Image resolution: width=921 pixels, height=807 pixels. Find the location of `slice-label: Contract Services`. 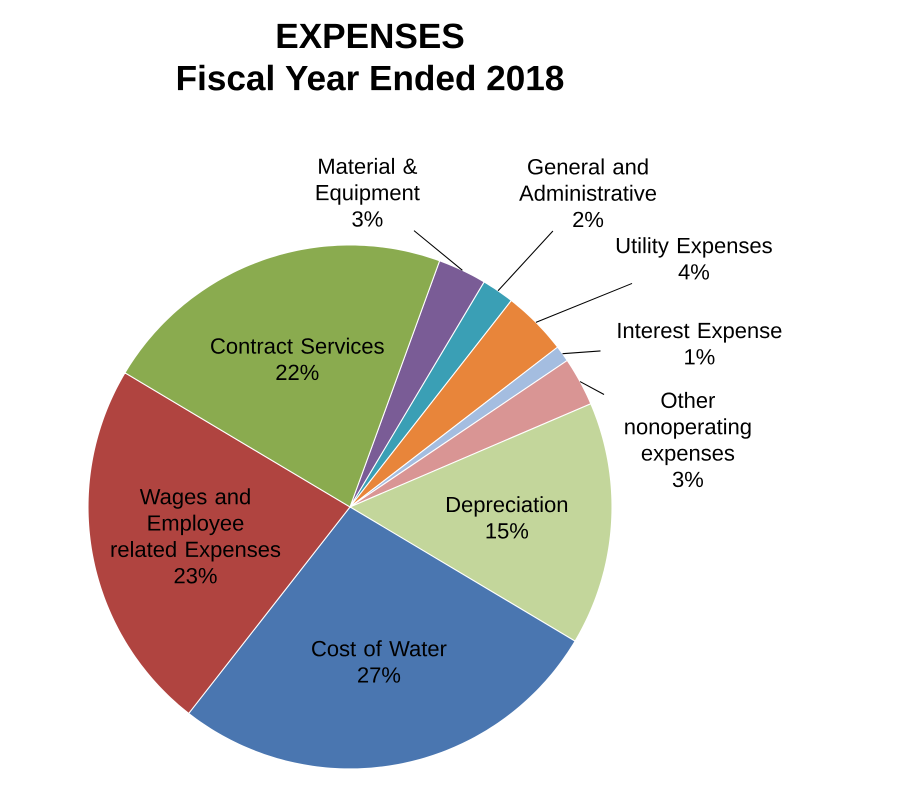

slice-label: Contract Services is located at coordinates (297, 346).